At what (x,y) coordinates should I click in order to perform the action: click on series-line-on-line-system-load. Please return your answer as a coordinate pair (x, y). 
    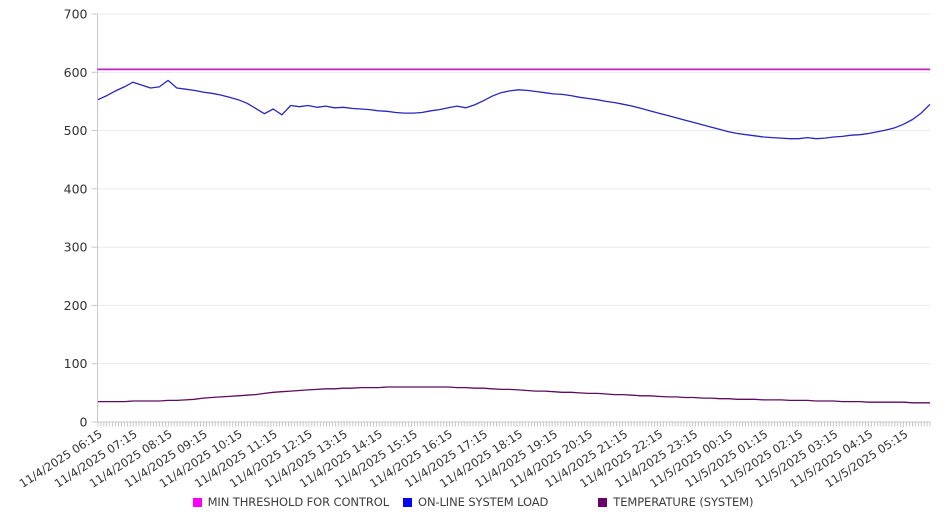
    Looking at the image, I should click on (514, 109).